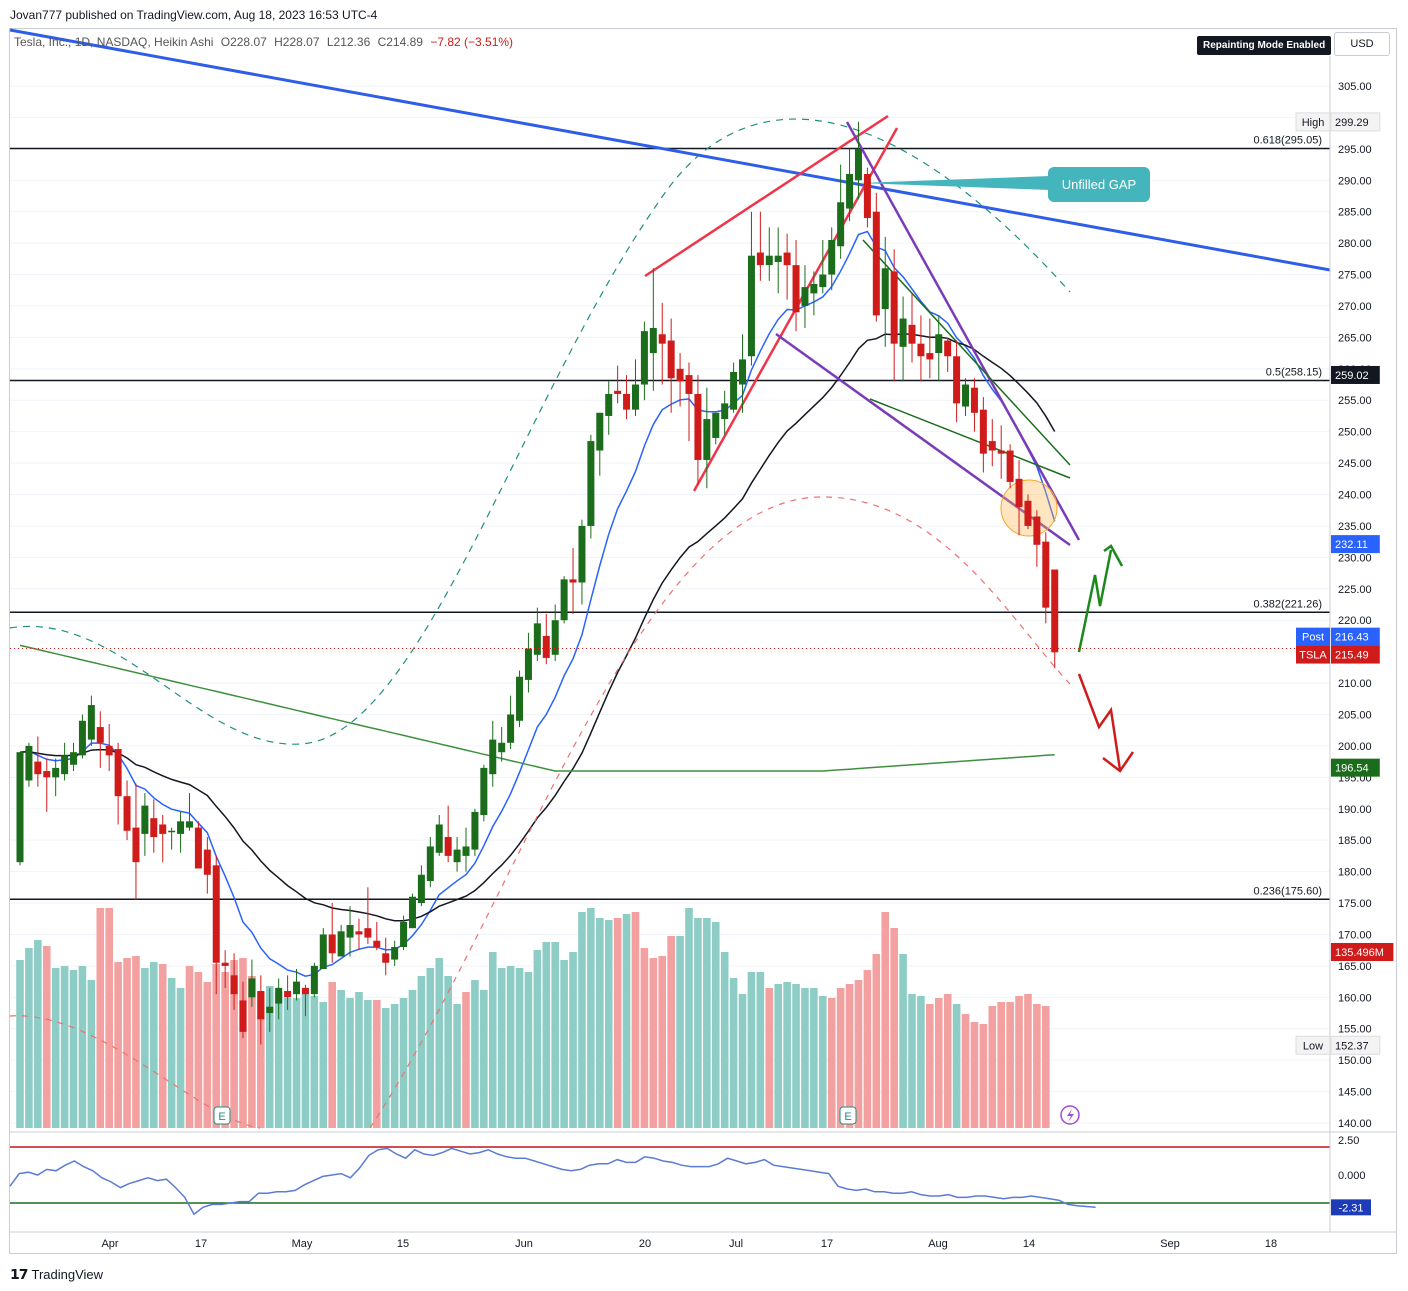  What do you see at coordinates (645, 1244) in the screenshot?
I see `time-tick: 20` at bounding box center [645, 1244].